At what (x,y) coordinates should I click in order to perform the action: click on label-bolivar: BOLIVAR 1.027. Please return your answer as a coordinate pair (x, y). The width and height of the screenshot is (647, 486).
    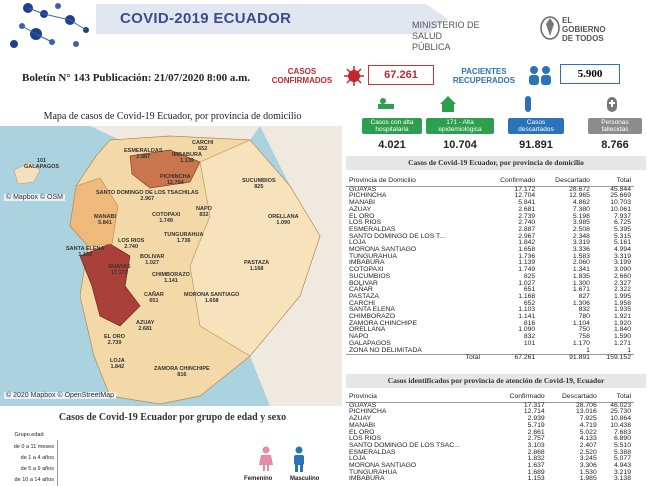
    Looking at the image, I should click on (152, 260).